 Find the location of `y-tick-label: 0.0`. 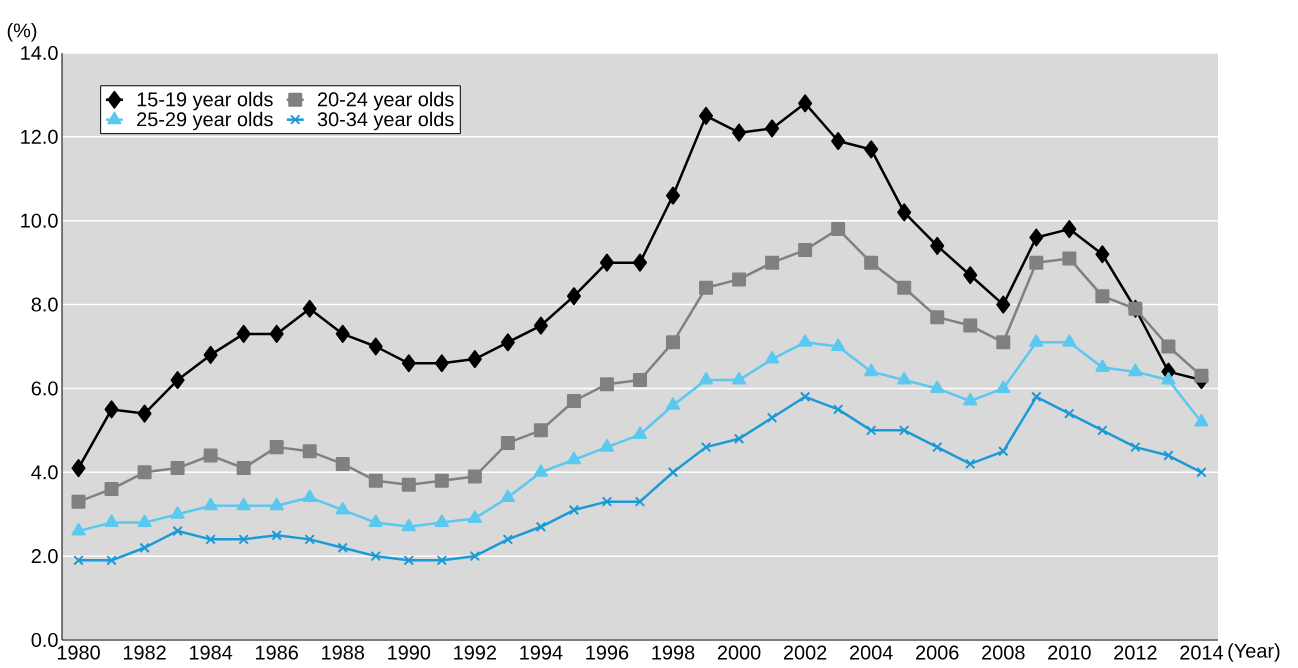

y-tick-label: 0.0 is located at coordinates (44, 640).